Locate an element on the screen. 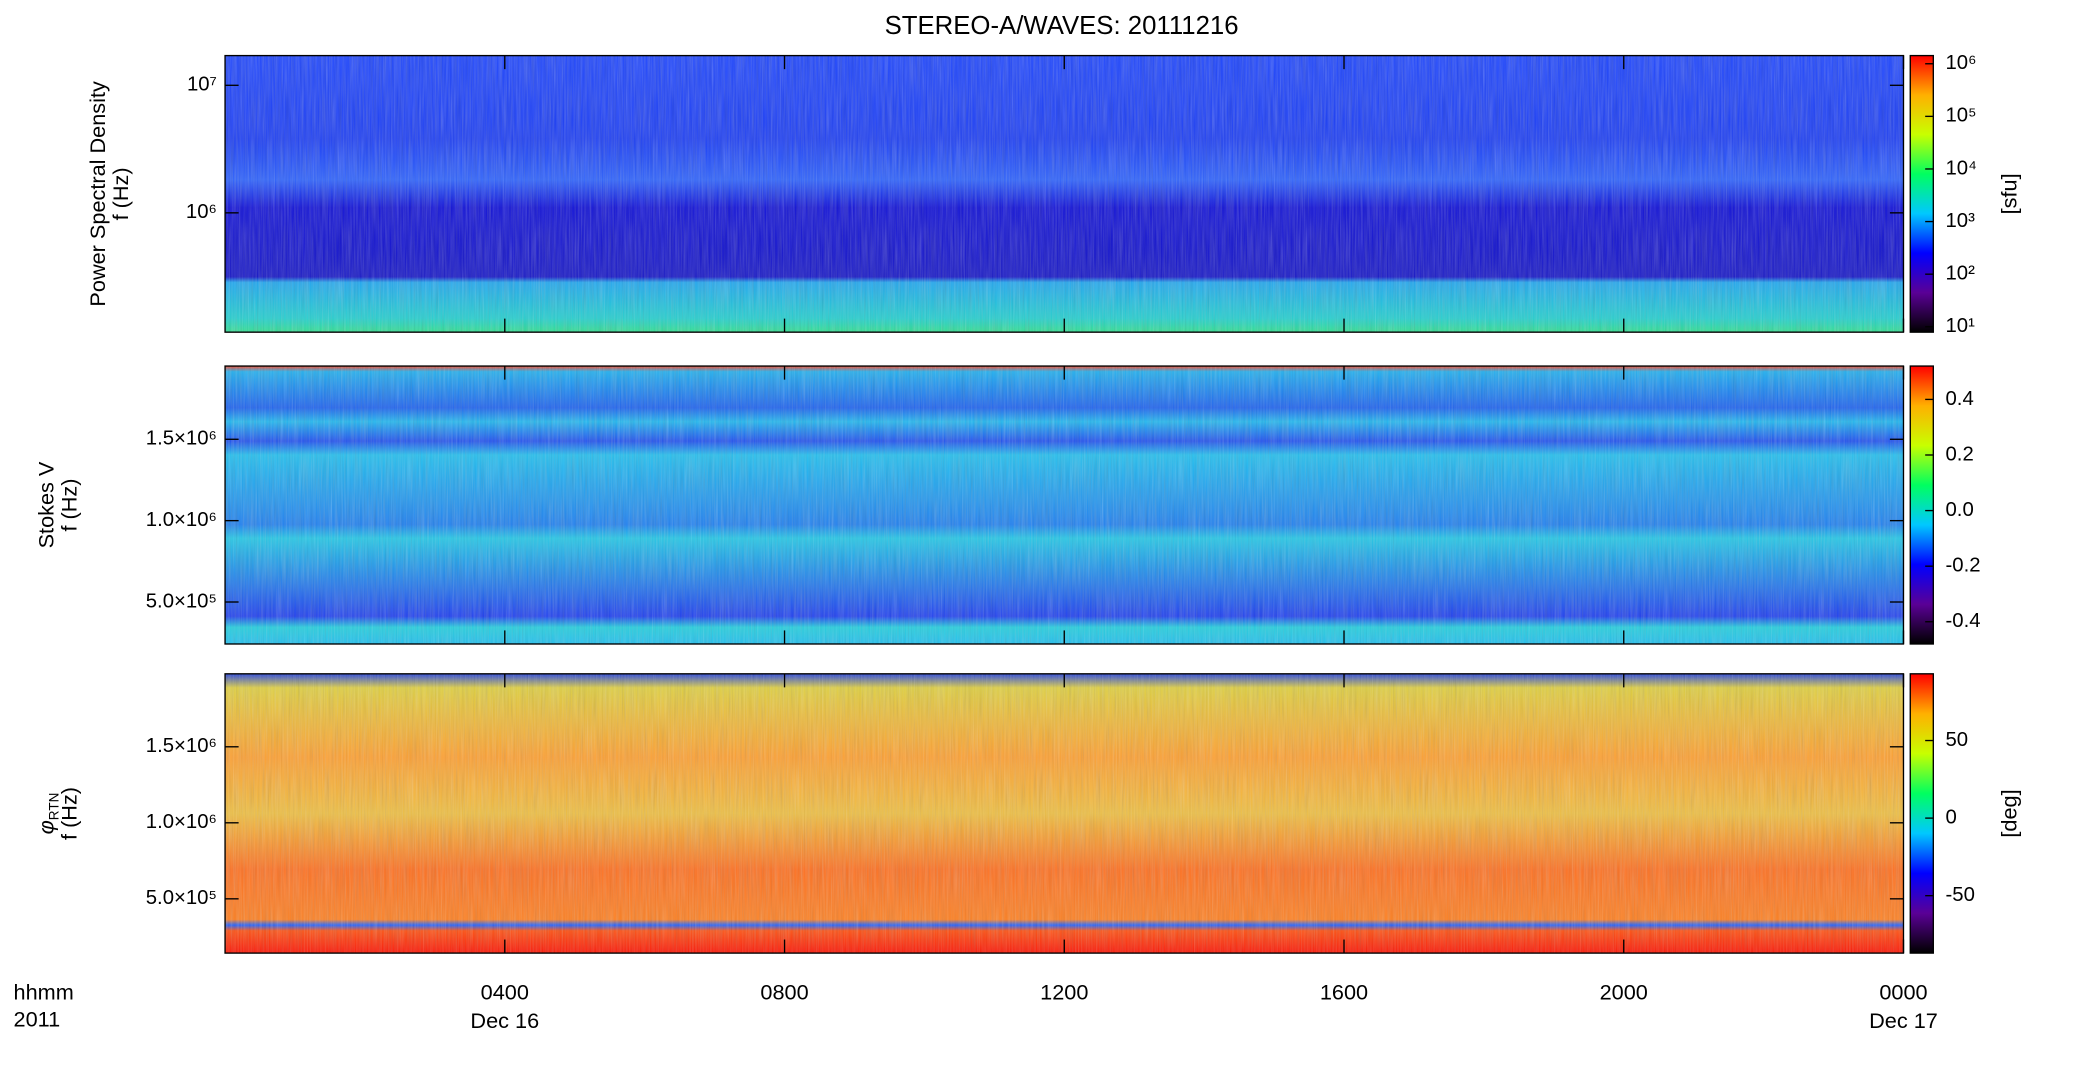 This screenshot has width=2096, height=1080. colorbar-tick-label: 10⁶ is located at coordinates (1961, 63).